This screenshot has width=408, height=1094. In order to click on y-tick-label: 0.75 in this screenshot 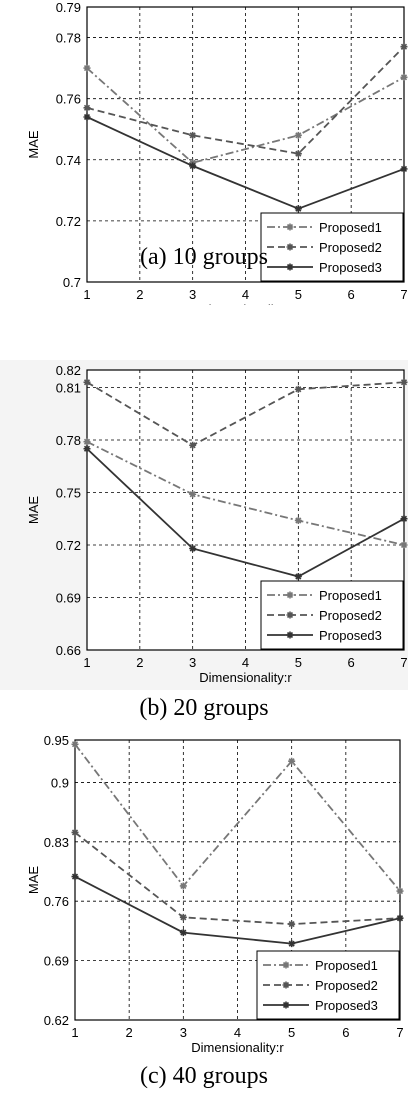, I will do `click(68, 493)`.